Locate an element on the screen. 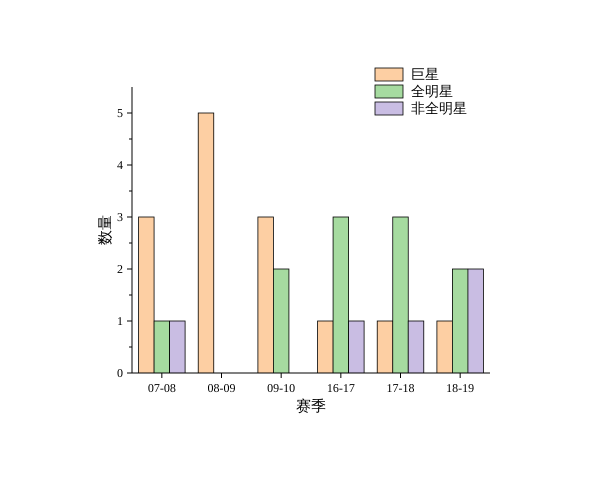 This screenshot has height=480, width=600. y-tick-label: 4 is located at coordinates (120, 165).